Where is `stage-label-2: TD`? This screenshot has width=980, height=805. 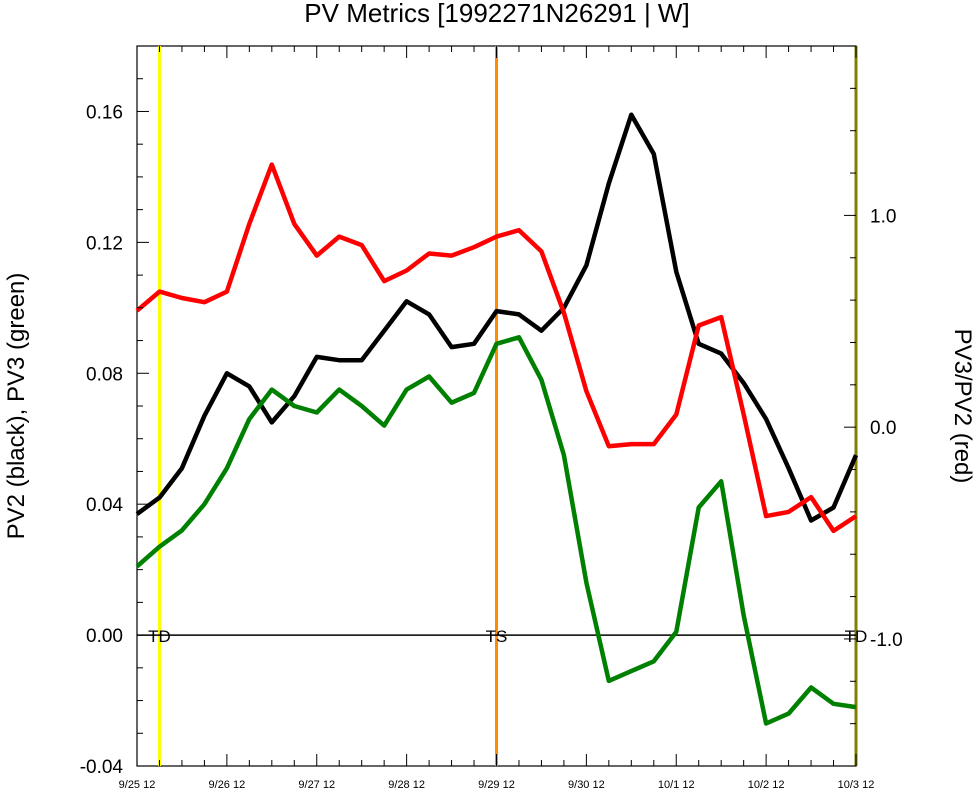 stage-label-2: TD is located at coordinates (856, 636).